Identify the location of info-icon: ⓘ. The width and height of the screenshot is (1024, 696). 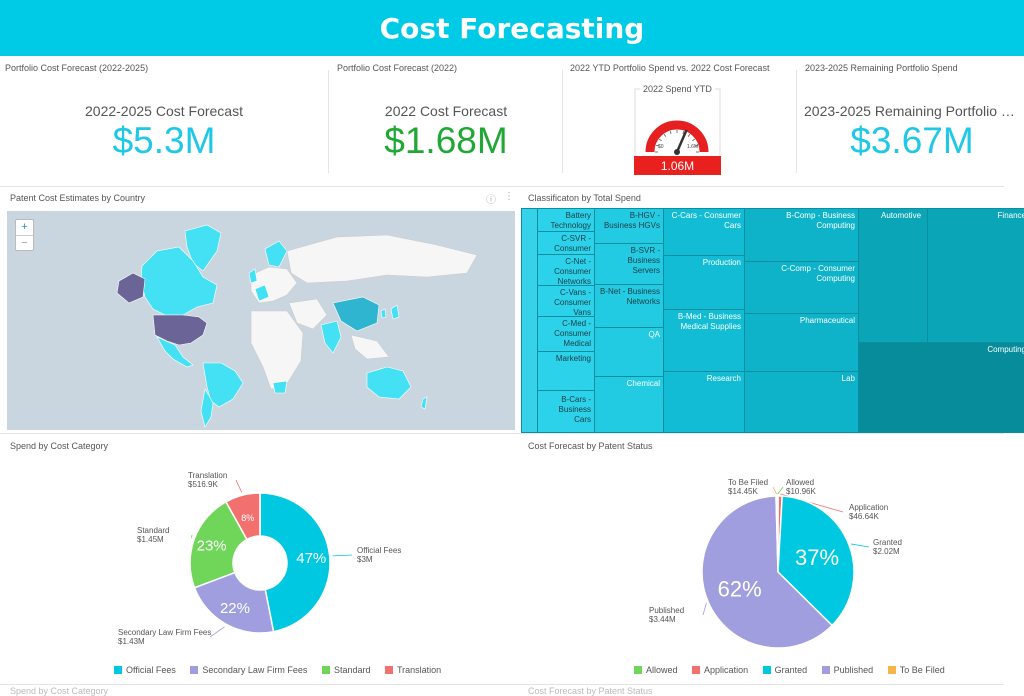
(491, 200).